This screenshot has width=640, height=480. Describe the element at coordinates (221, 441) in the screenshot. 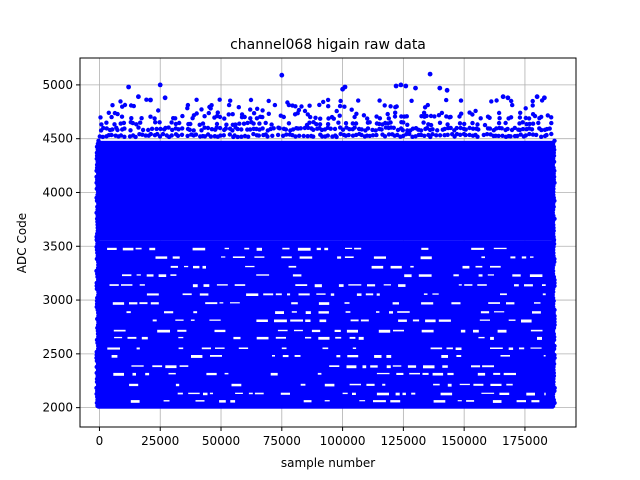

I see `x-tick-label: 50000` at that location.